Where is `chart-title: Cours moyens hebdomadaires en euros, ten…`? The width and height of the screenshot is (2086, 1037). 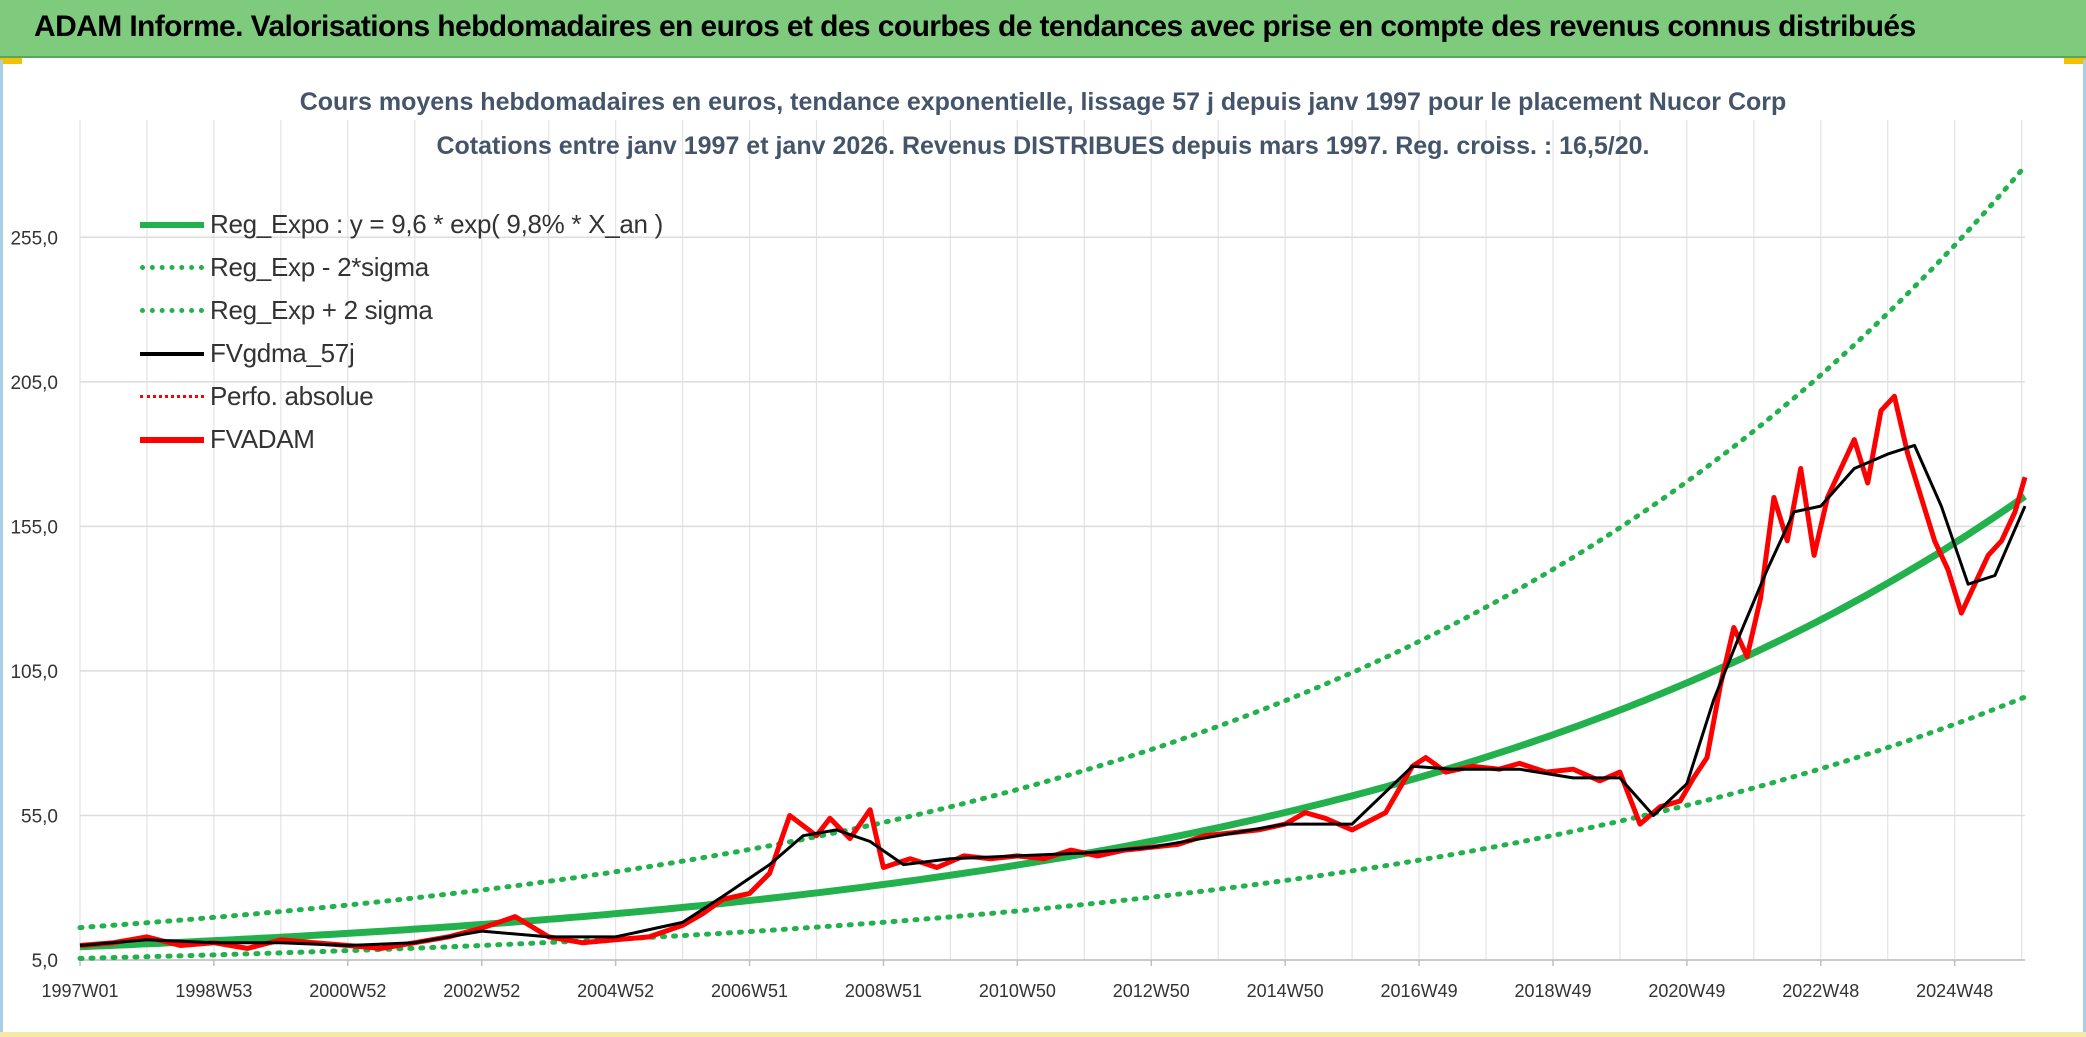
chart-title: Cours moyens hebdomadaires en euros, ten… is located at coordinates (1043, 102).